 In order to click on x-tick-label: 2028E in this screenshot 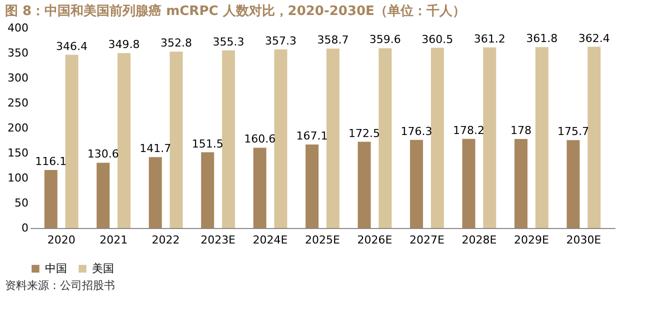, I will do `click(479, 240)`.